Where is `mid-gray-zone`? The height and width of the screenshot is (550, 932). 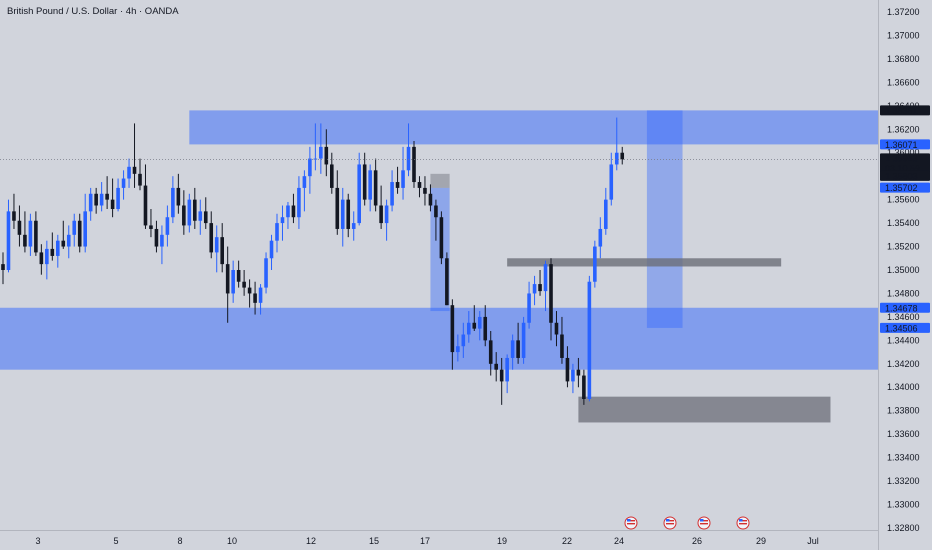
mid-gray-zone is located at coordinates (644, 262).